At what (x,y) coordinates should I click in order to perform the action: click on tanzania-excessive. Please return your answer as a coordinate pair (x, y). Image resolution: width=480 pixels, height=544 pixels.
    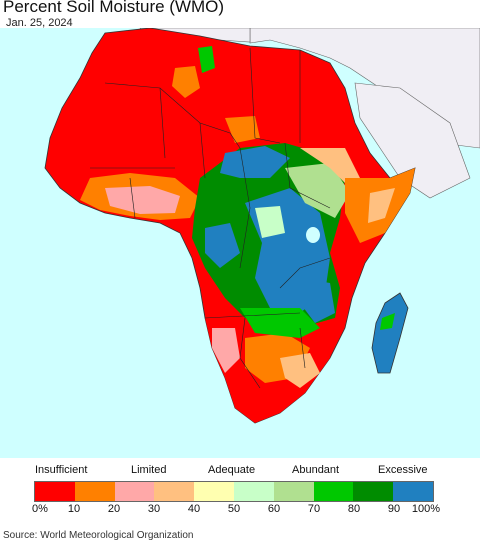
    Looking at the image, I should click on (317, 300).